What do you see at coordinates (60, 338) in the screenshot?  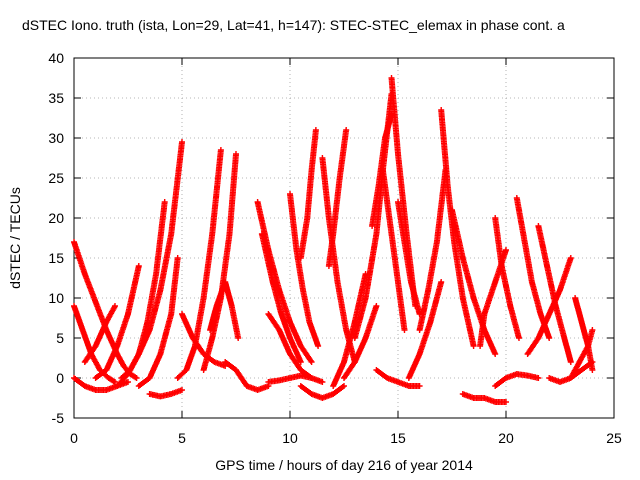 I see `y-tick-label: 5` at bounding box center [60, 338].